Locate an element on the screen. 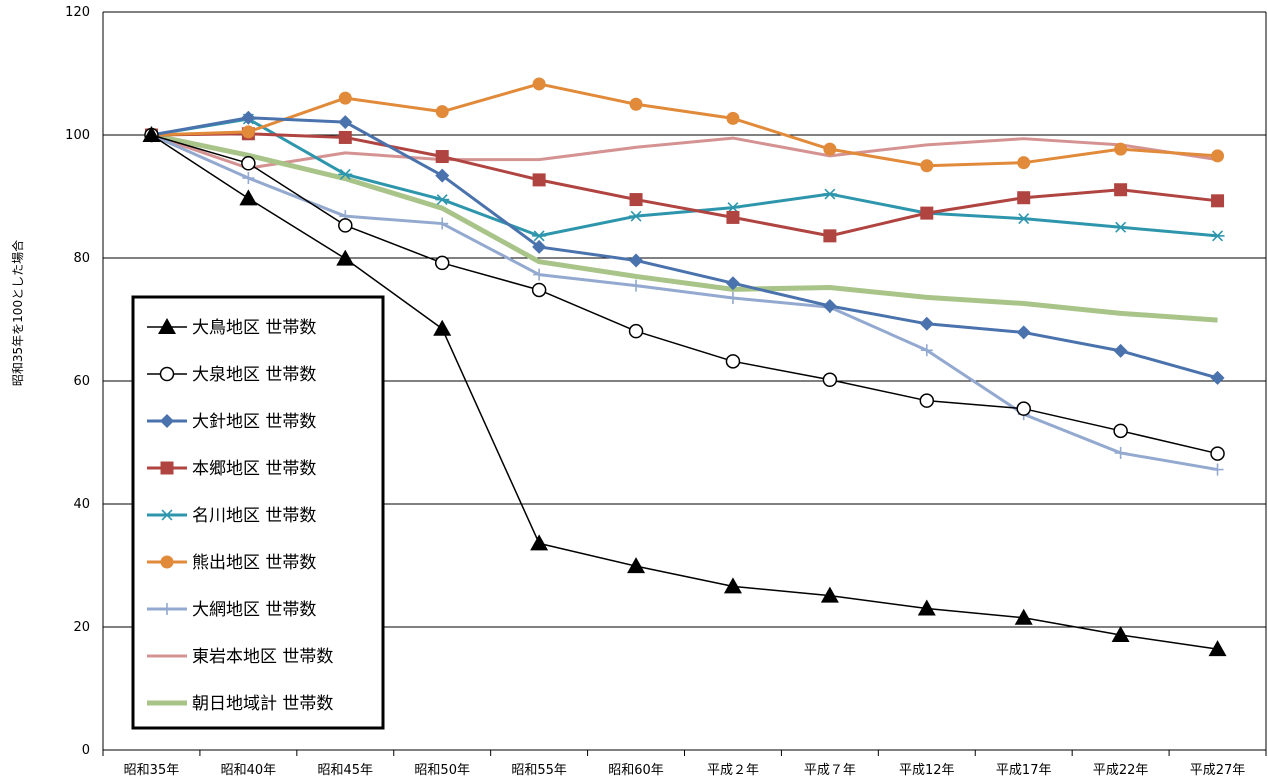  x-tick-label: 平成22年 is located at coordinates (1121, 770).